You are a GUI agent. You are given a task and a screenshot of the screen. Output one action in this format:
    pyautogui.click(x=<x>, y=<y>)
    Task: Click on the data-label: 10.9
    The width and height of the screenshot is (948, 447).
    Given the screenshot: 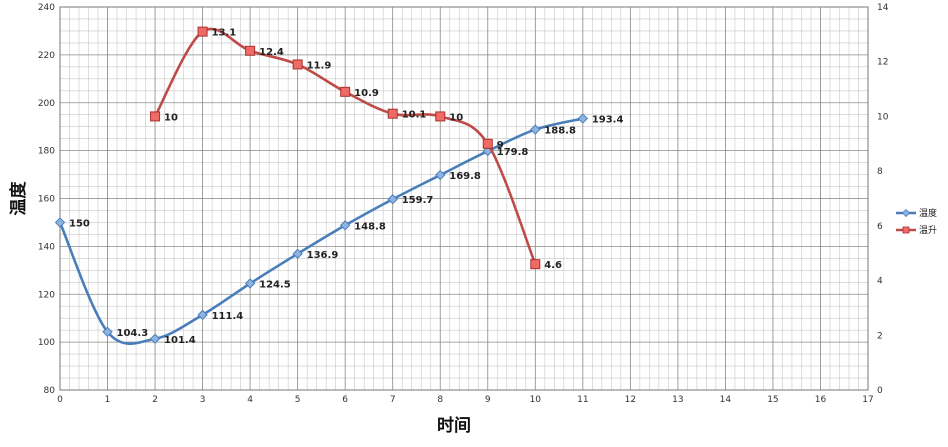 What is the action you would take?
    pyautogui.click(x=366, y=93)
    